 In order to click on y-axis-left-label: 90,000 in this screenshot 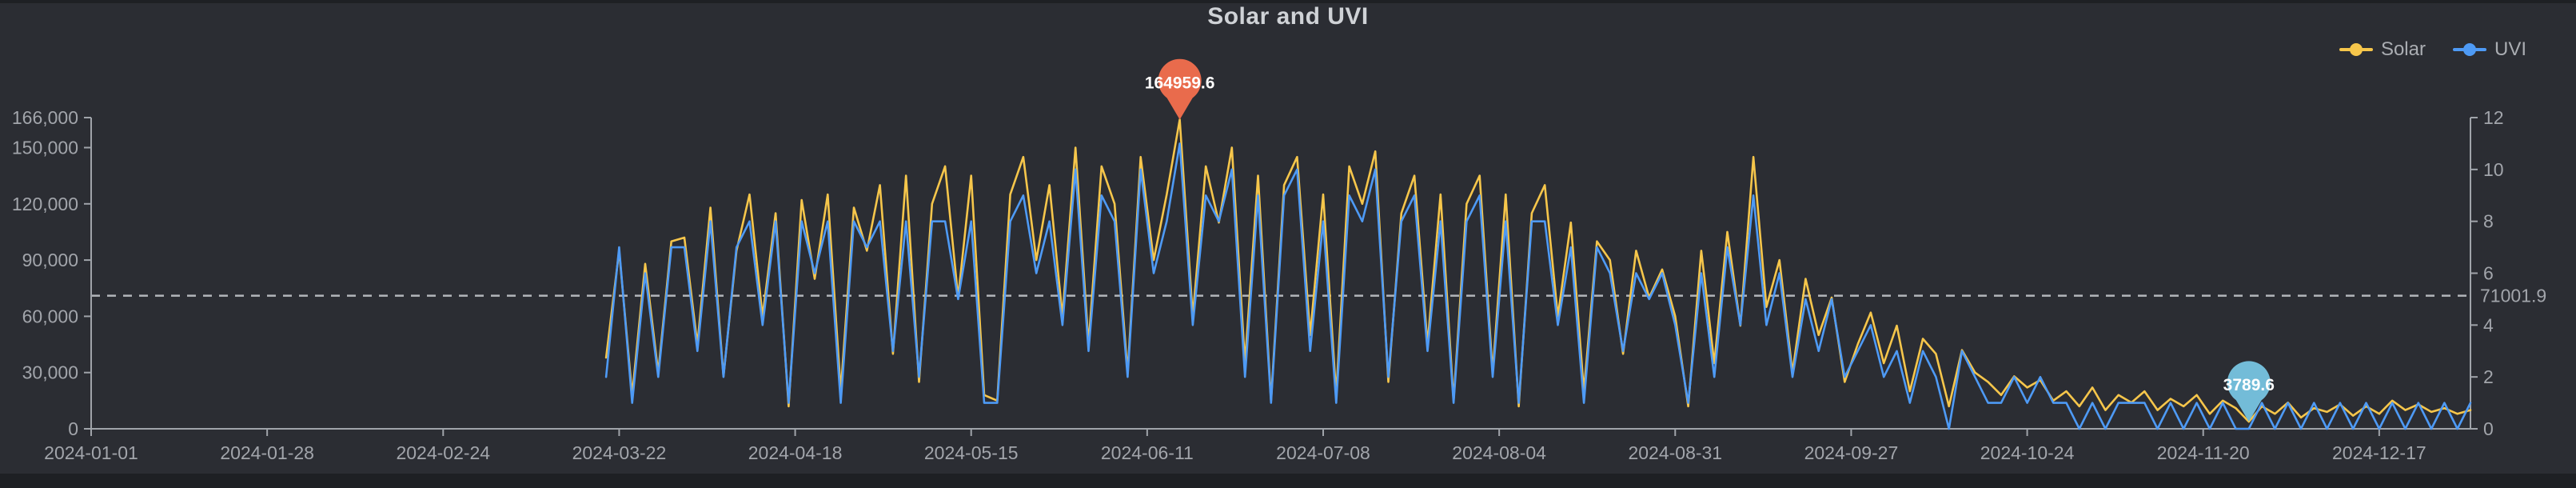, I will do `click(50, 260)`.